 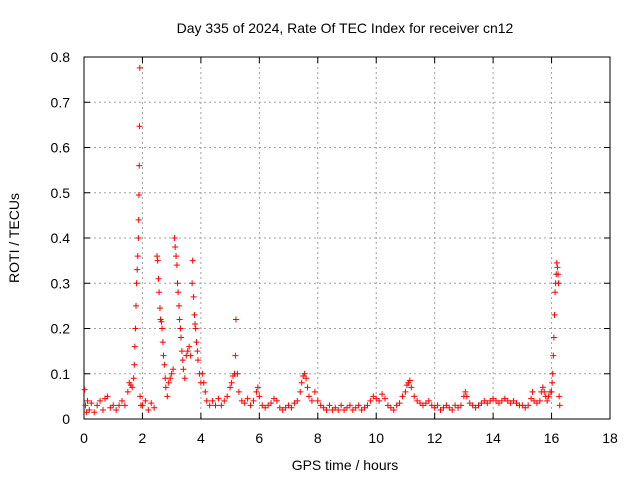 I want to click on x-tick-label: 18, so click(x=610, y=438).